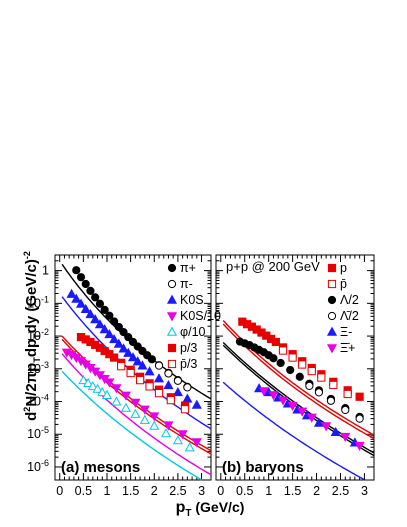 Image resolution: width=407 pixels, height=527 pixels. I want to click on collision-label: p+p @ 200 GeV, so click(273, 266).